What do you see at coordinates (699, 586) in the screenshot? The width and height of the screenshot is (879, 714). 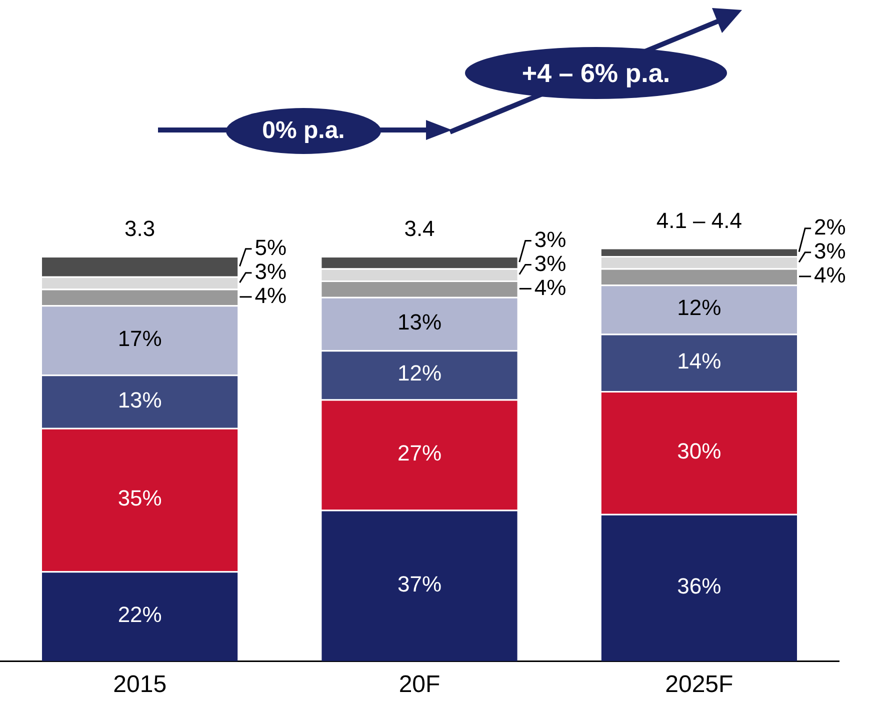 I see `data-label: 36%` at bounding box center [699, 586].